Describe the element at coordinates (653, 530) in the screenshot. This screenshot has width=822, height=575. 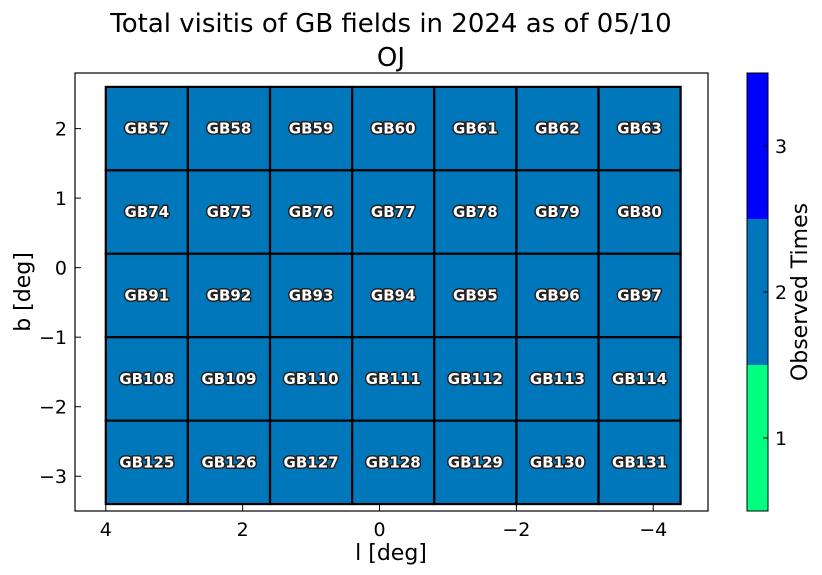
I see `x-tick-label: −4` at that location.